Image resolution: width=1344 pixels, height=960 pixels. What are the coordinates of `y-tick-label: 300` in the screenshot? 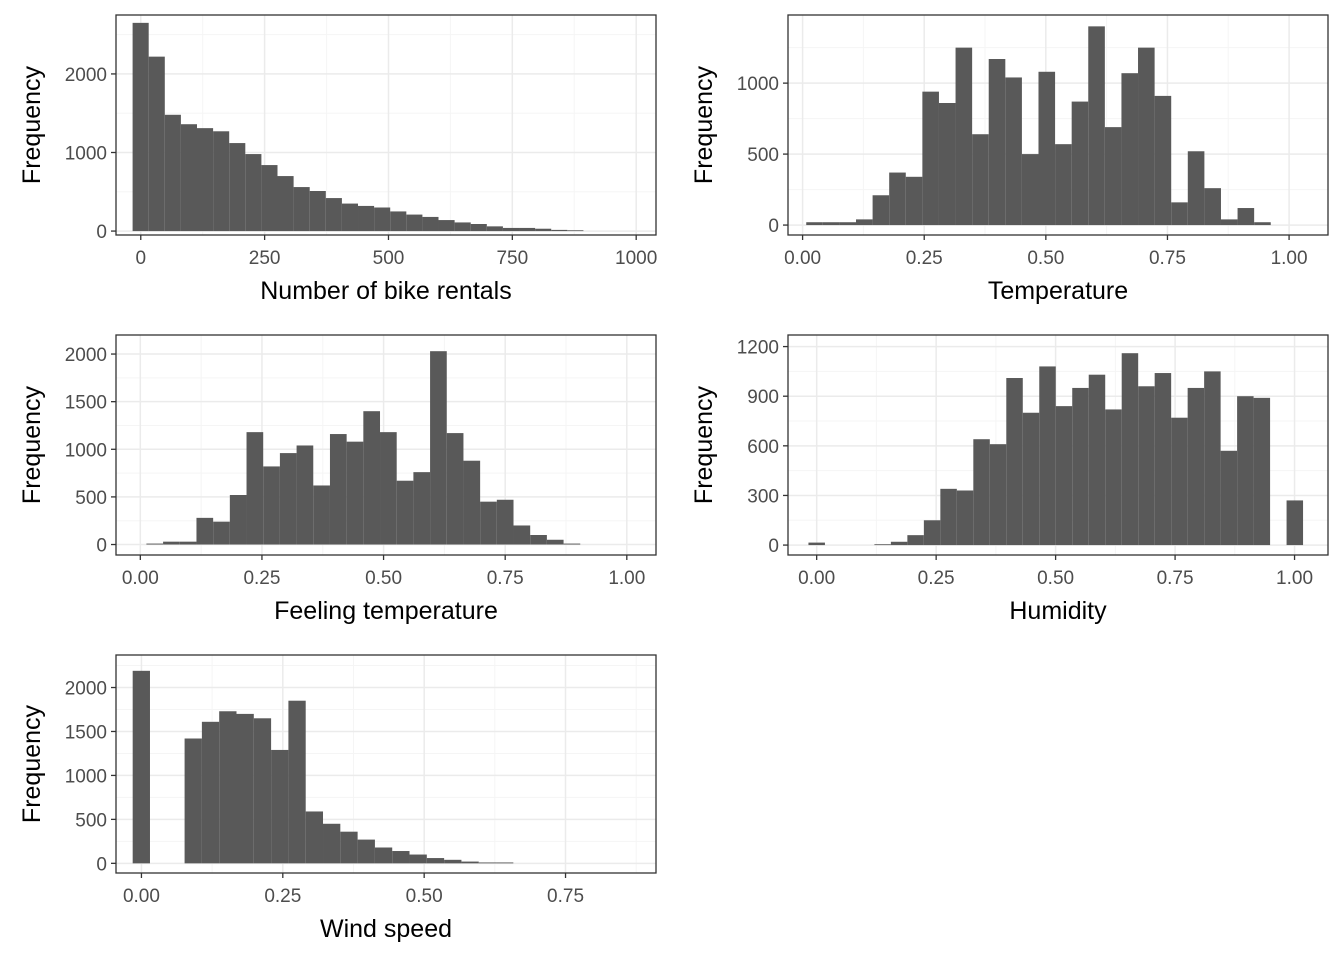 It's located at (763, 496).